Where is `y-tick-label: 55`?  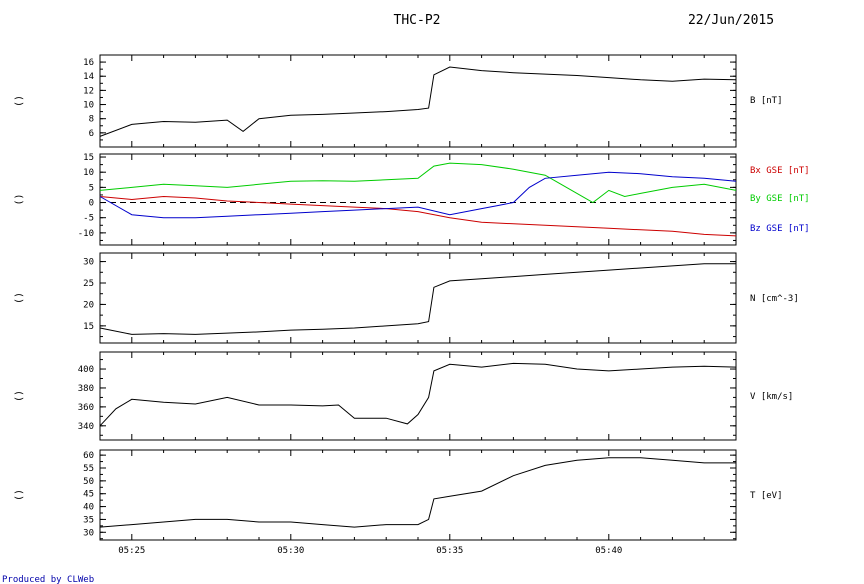
y-tick-label: 55 is located at coordinates (88, 469).